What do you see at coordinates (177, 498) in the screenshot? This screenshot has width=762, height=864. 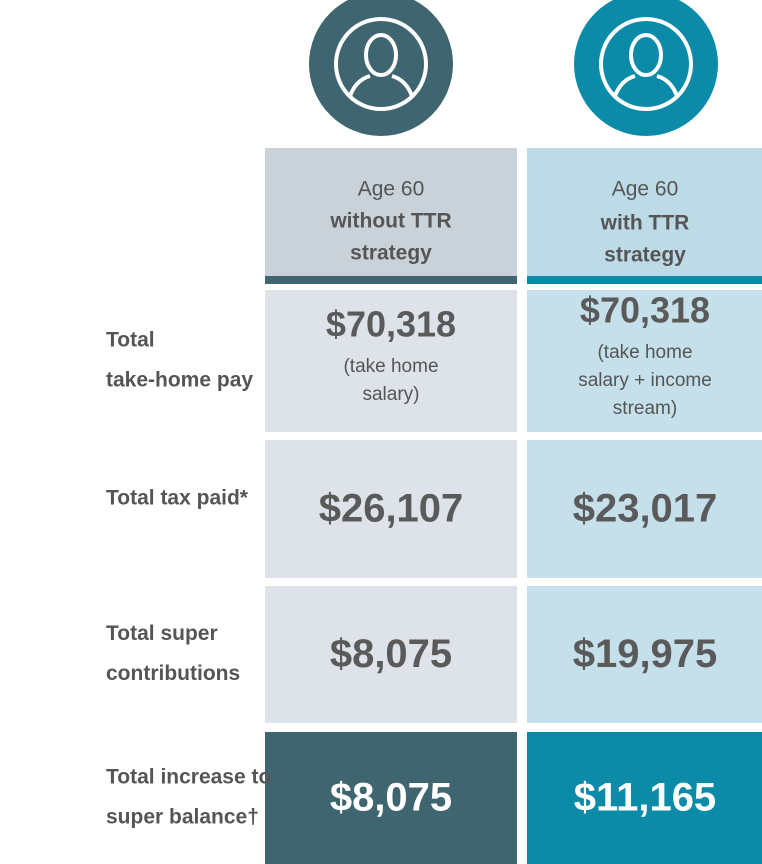 I see `row-label: Total tax paid*` at bounding box center [177, 498].